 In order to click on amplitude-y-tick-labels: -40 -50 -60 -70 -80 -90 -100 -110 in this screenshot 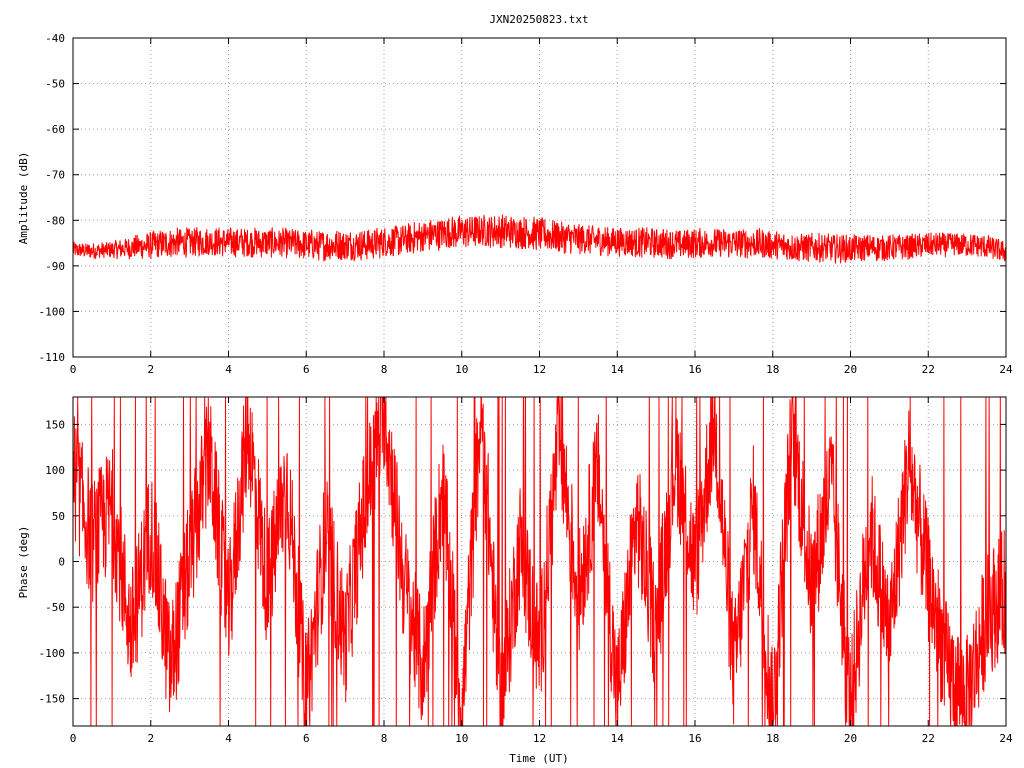, I will do `click(52, 198)`.